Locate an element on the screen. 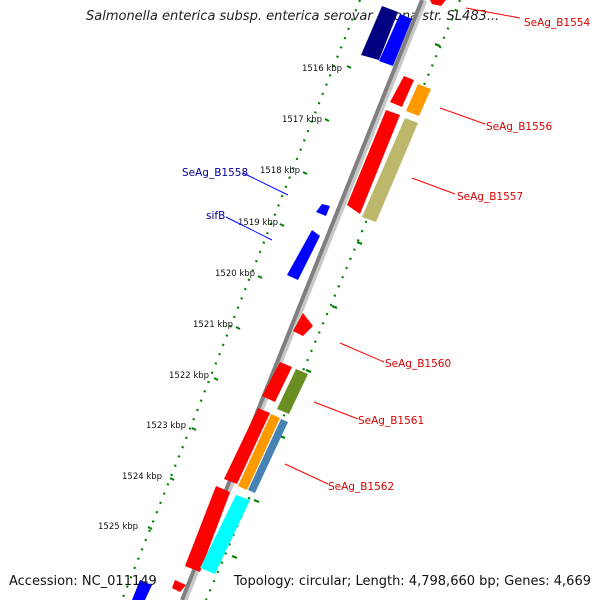 The height and width of the screenshot is (600, 600). accession-label: Accession: is located at coordinates (43, 581).